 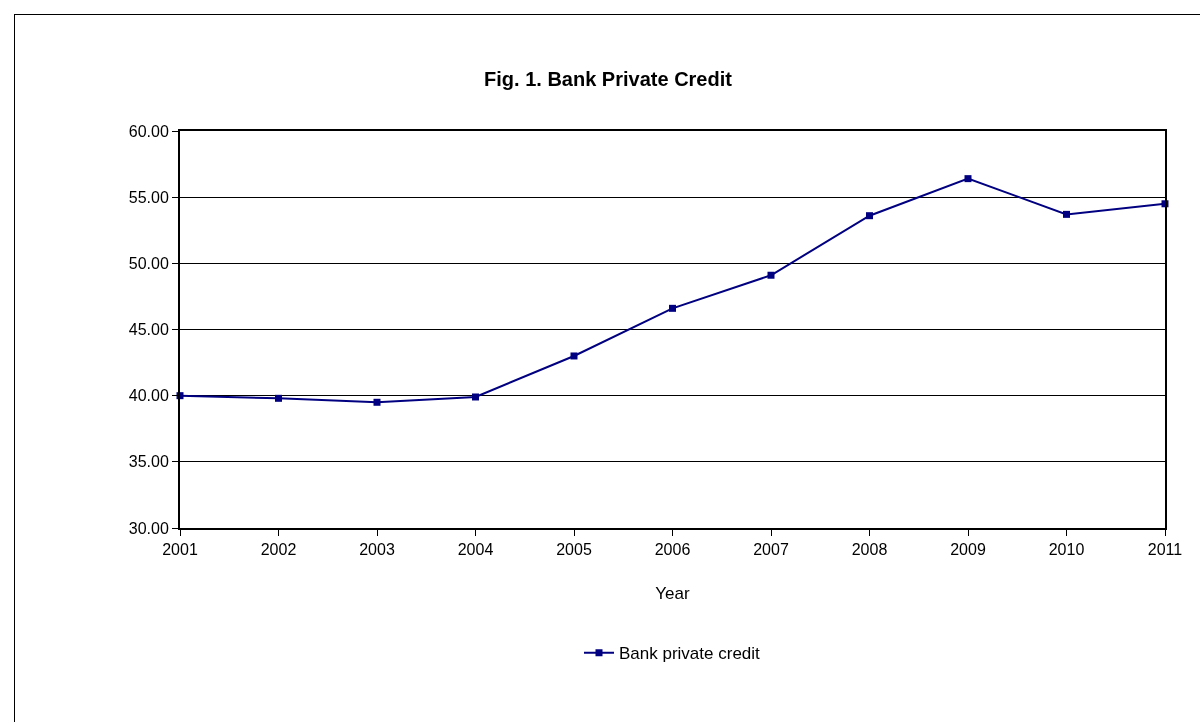 What do you see at coordinates (771, 550) in the screenshot?
I see `x-tick-label: 2007` at bounding box center [771, 550].